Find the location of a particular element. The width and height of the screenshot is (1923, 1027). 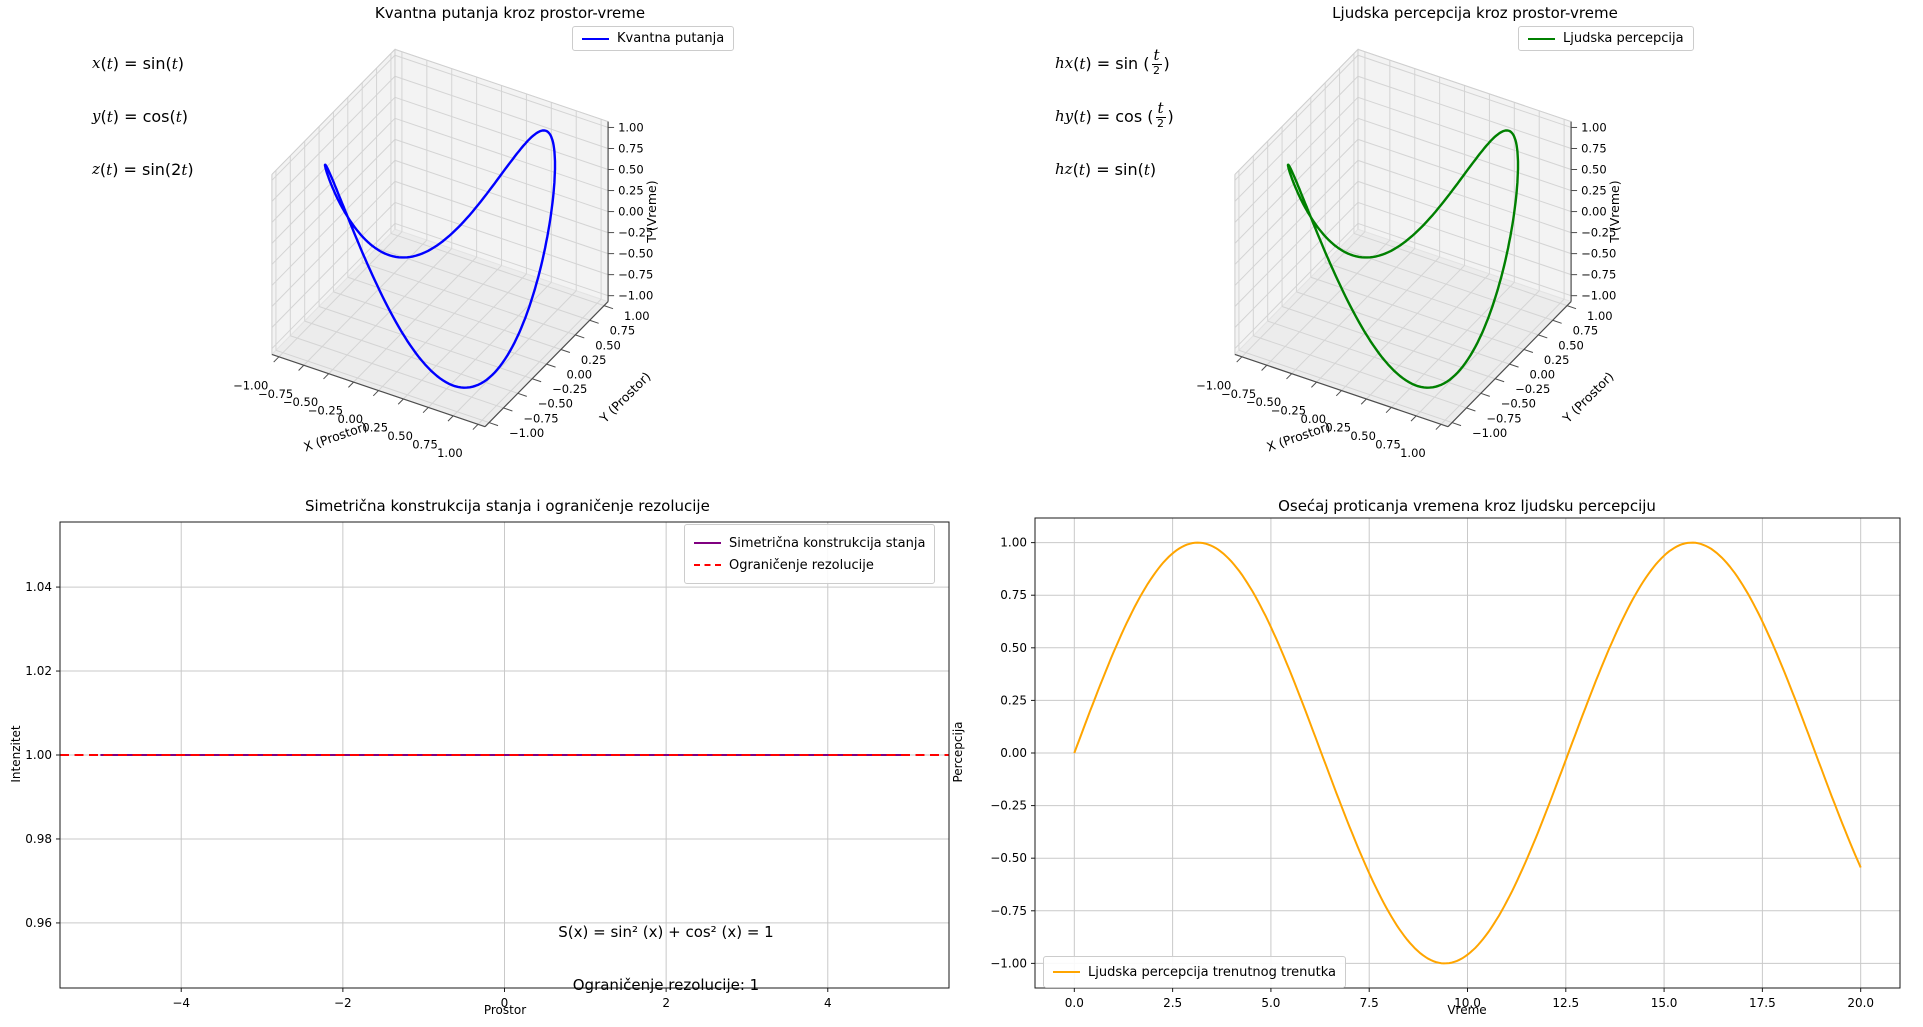

x-tick-label: 0.0 is located at coordinates (1074, 1003).